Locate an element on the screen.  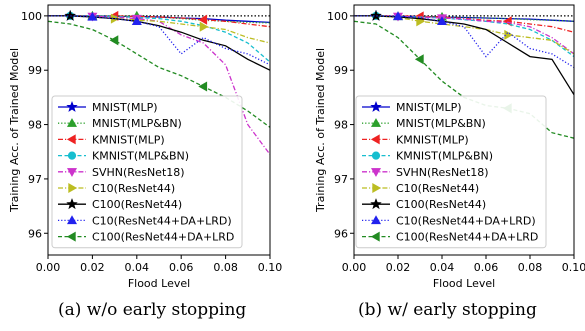
caption-b: (b) w/ early stopping is located at coordinates (447, 310).